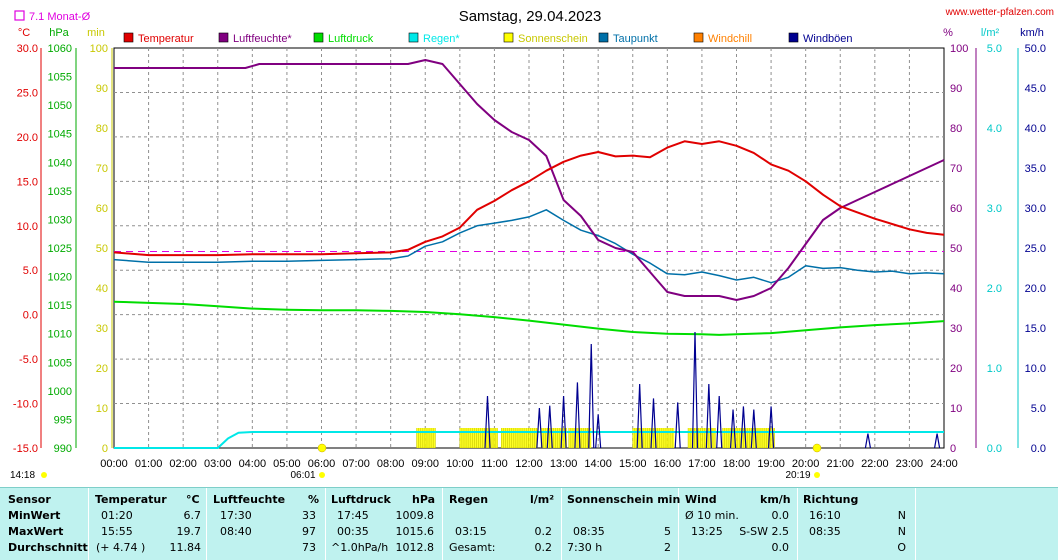  I want to click on row-min-hum-value: 33, so click(309, 515).